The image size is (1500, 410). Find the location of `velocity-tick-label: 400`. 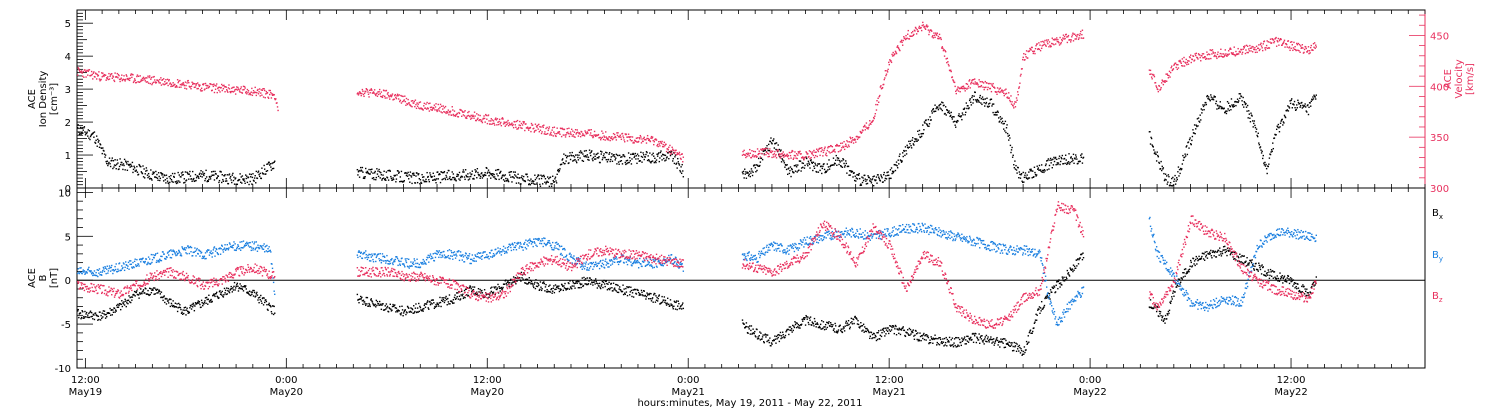

velocity-tick-label: 400 is located at coordinates (1439, 87).